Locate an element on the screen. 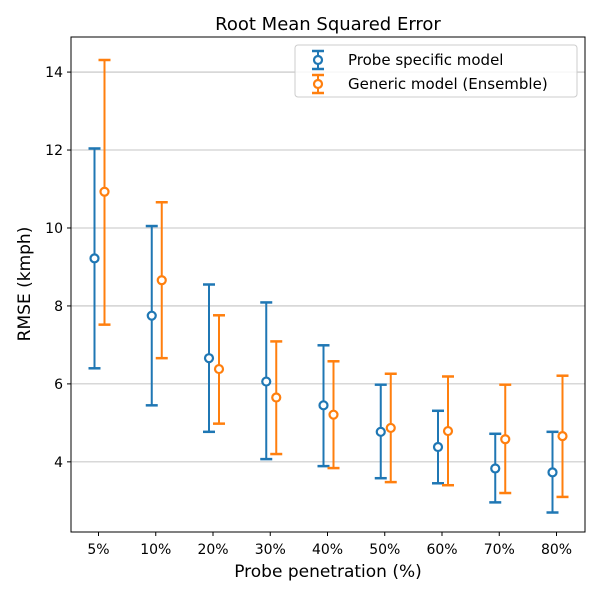 Image resolution: width=600 pixels, height=596 pixels. legend-label: Generic model (Ensemble) is located at coordinates (448, 84).